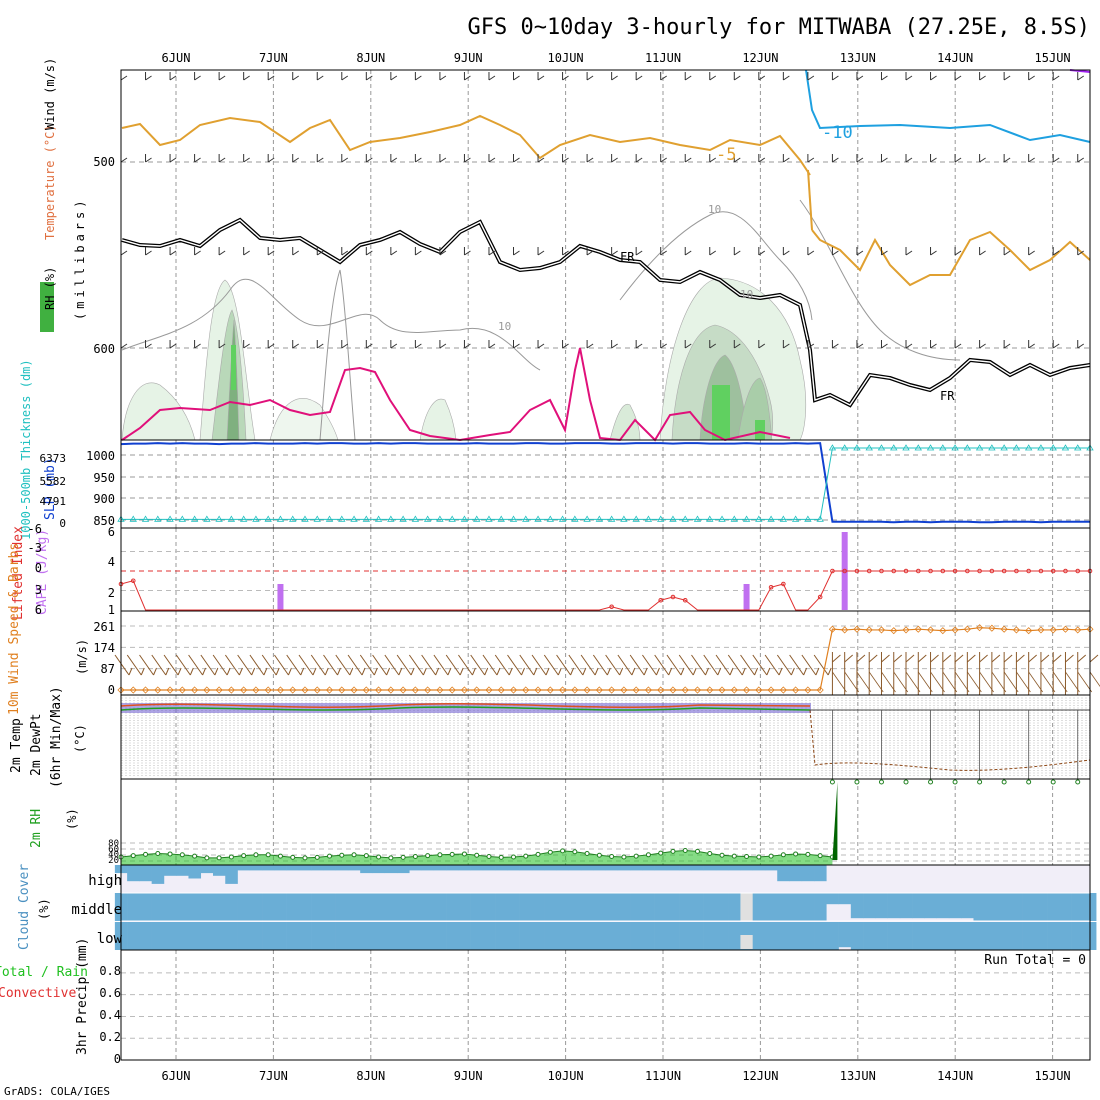  Describe the element at coordinates (605, 483) in the screenshot. I see `thickness-line` at that location.